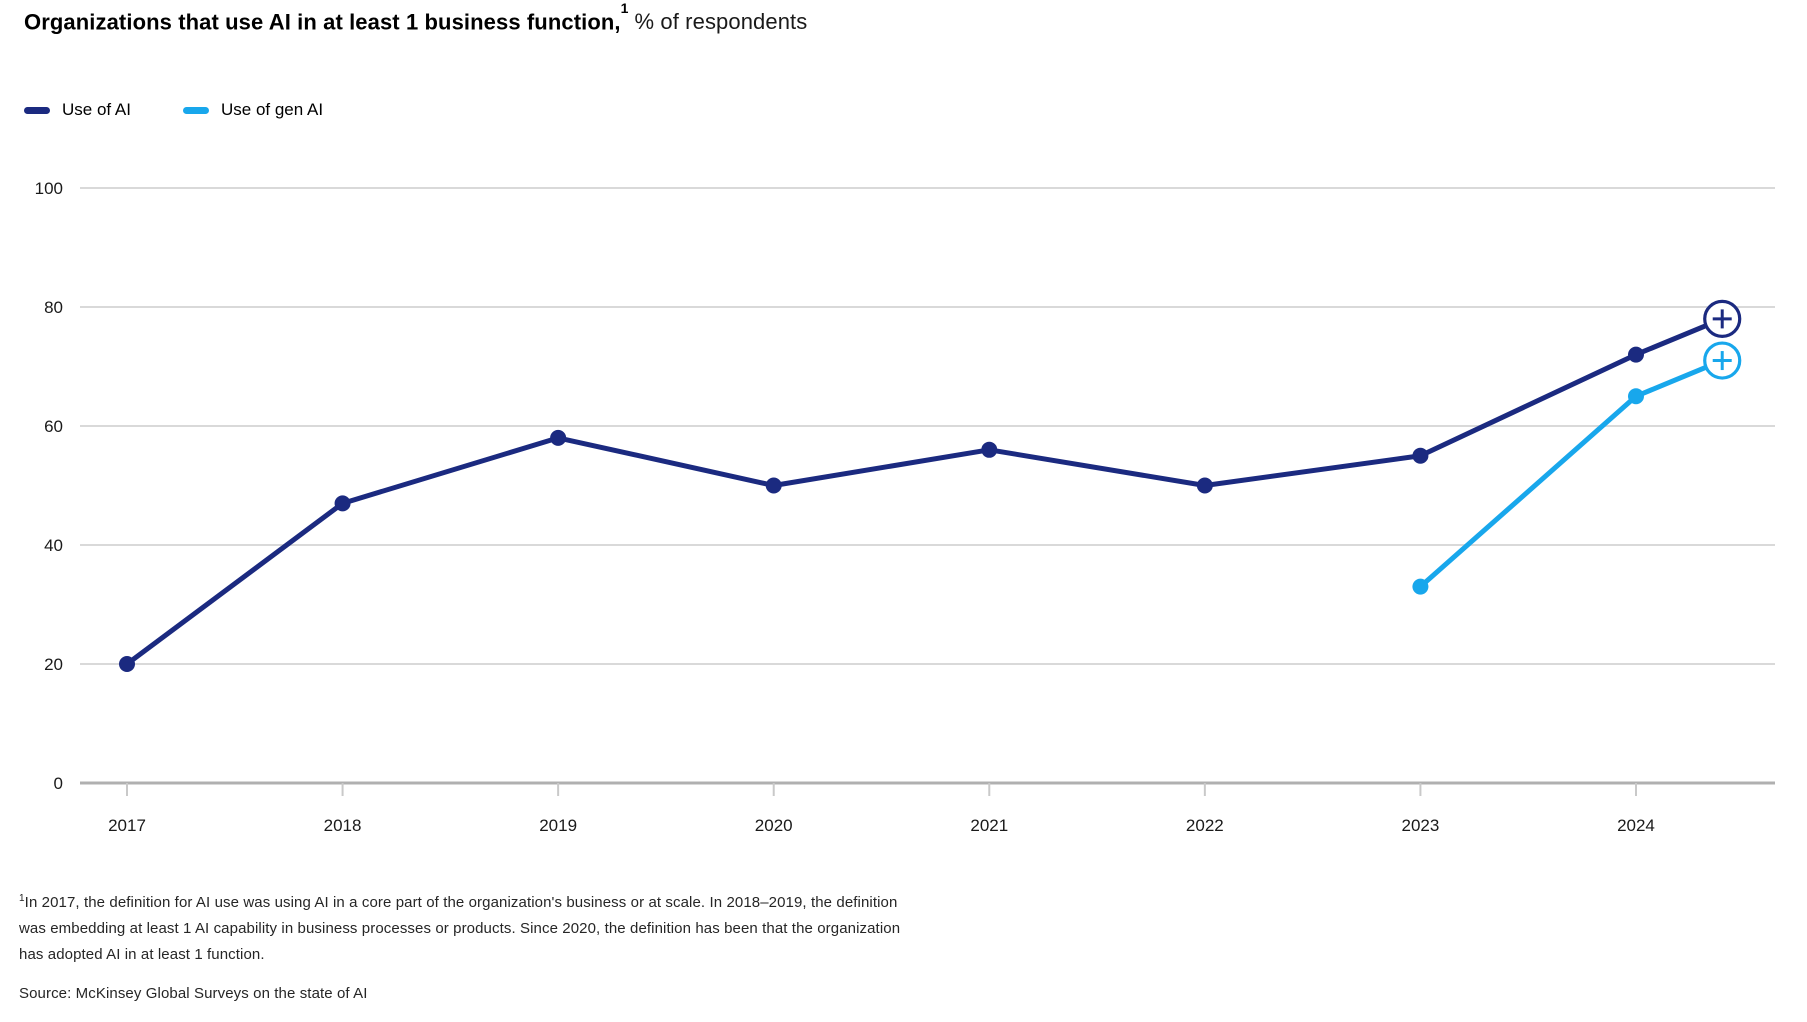 This screenshot has width=1807, height=1022. I want to click on legend: Use of AI Use of gen AI, so click(173, 110).